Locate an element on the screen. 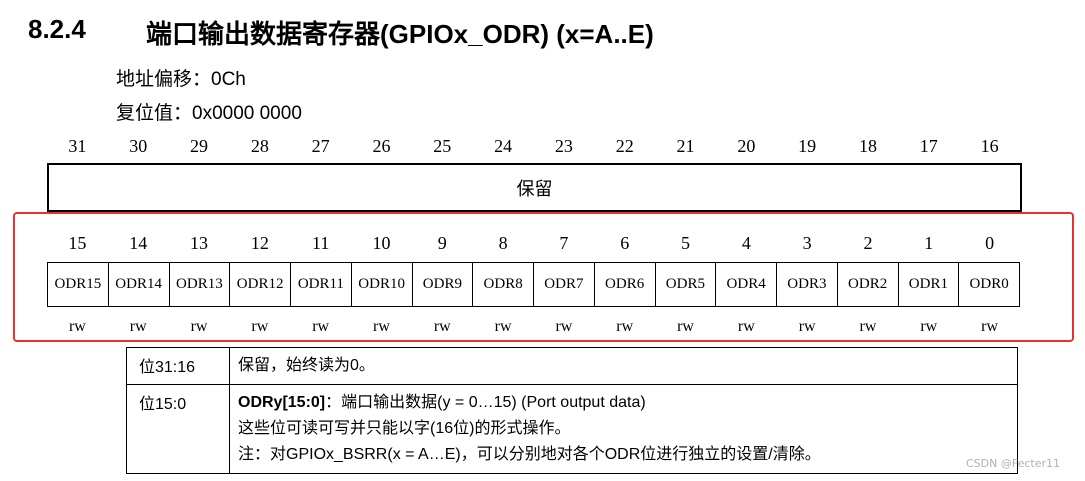 Image resolution: width=1085 pixels, height=481 pixels. odr-field-cell: ODR1 is located at coordinates (928, 284).